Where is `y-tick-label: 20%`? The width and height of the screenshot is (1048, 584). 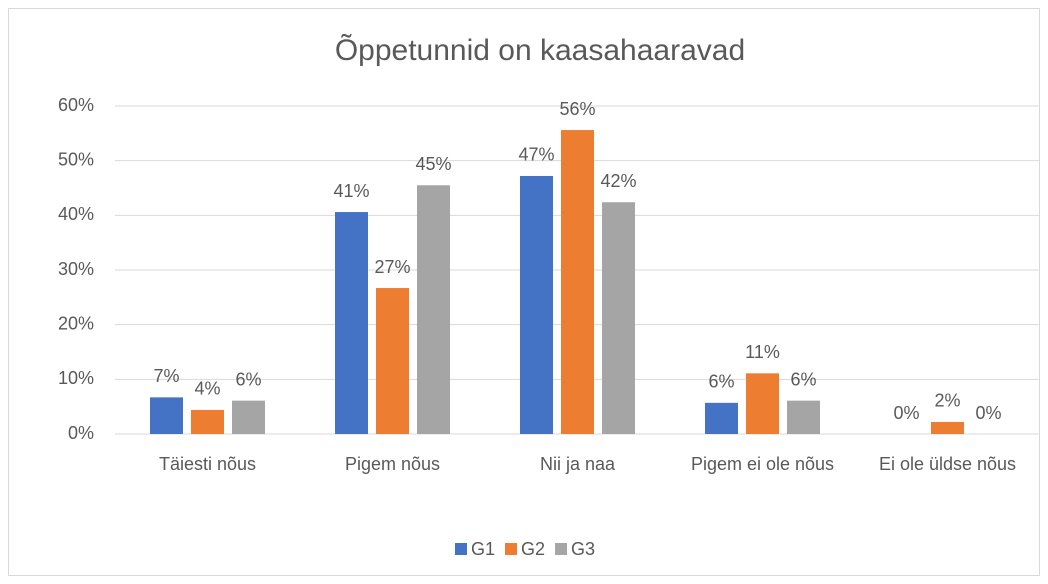
y-tick-label: 20% is located at coordinates (76, 323).